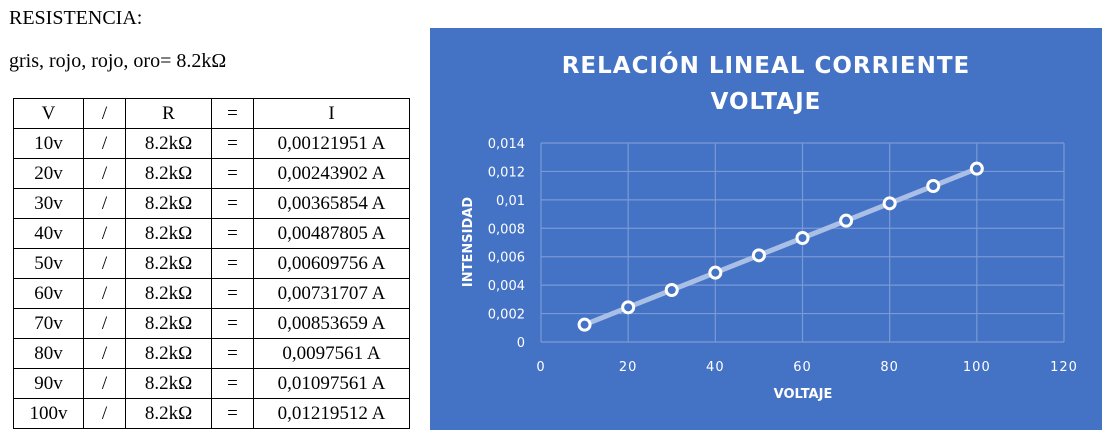 The image size is (1105, 436). Describe the element at coordinates (331, 323) in the screenshot. I see `cell-current: 0,00853659 A` at that location.